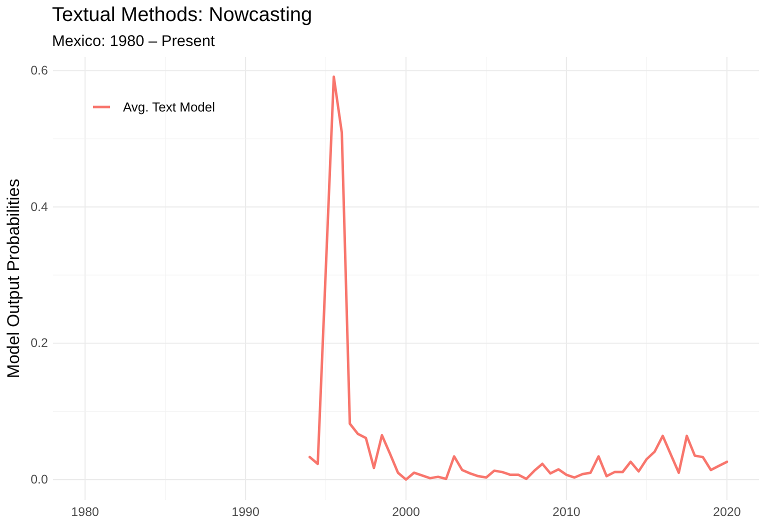 Image resolution: width=763 pixels, height=526 pixels. What do you see at coordinates (134, 41) in the screenshot?
I see `chart-subtitle: Mexico: 1980 – Present` at bounding box center [134, 41].